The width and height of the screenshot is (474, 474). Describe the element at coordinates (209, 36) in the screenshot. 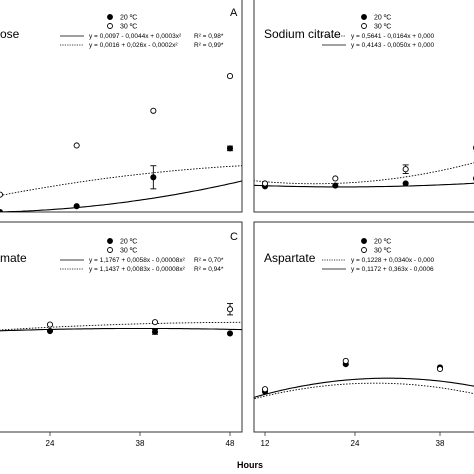

I see `r-squared: R² = 0,98*` at that location.